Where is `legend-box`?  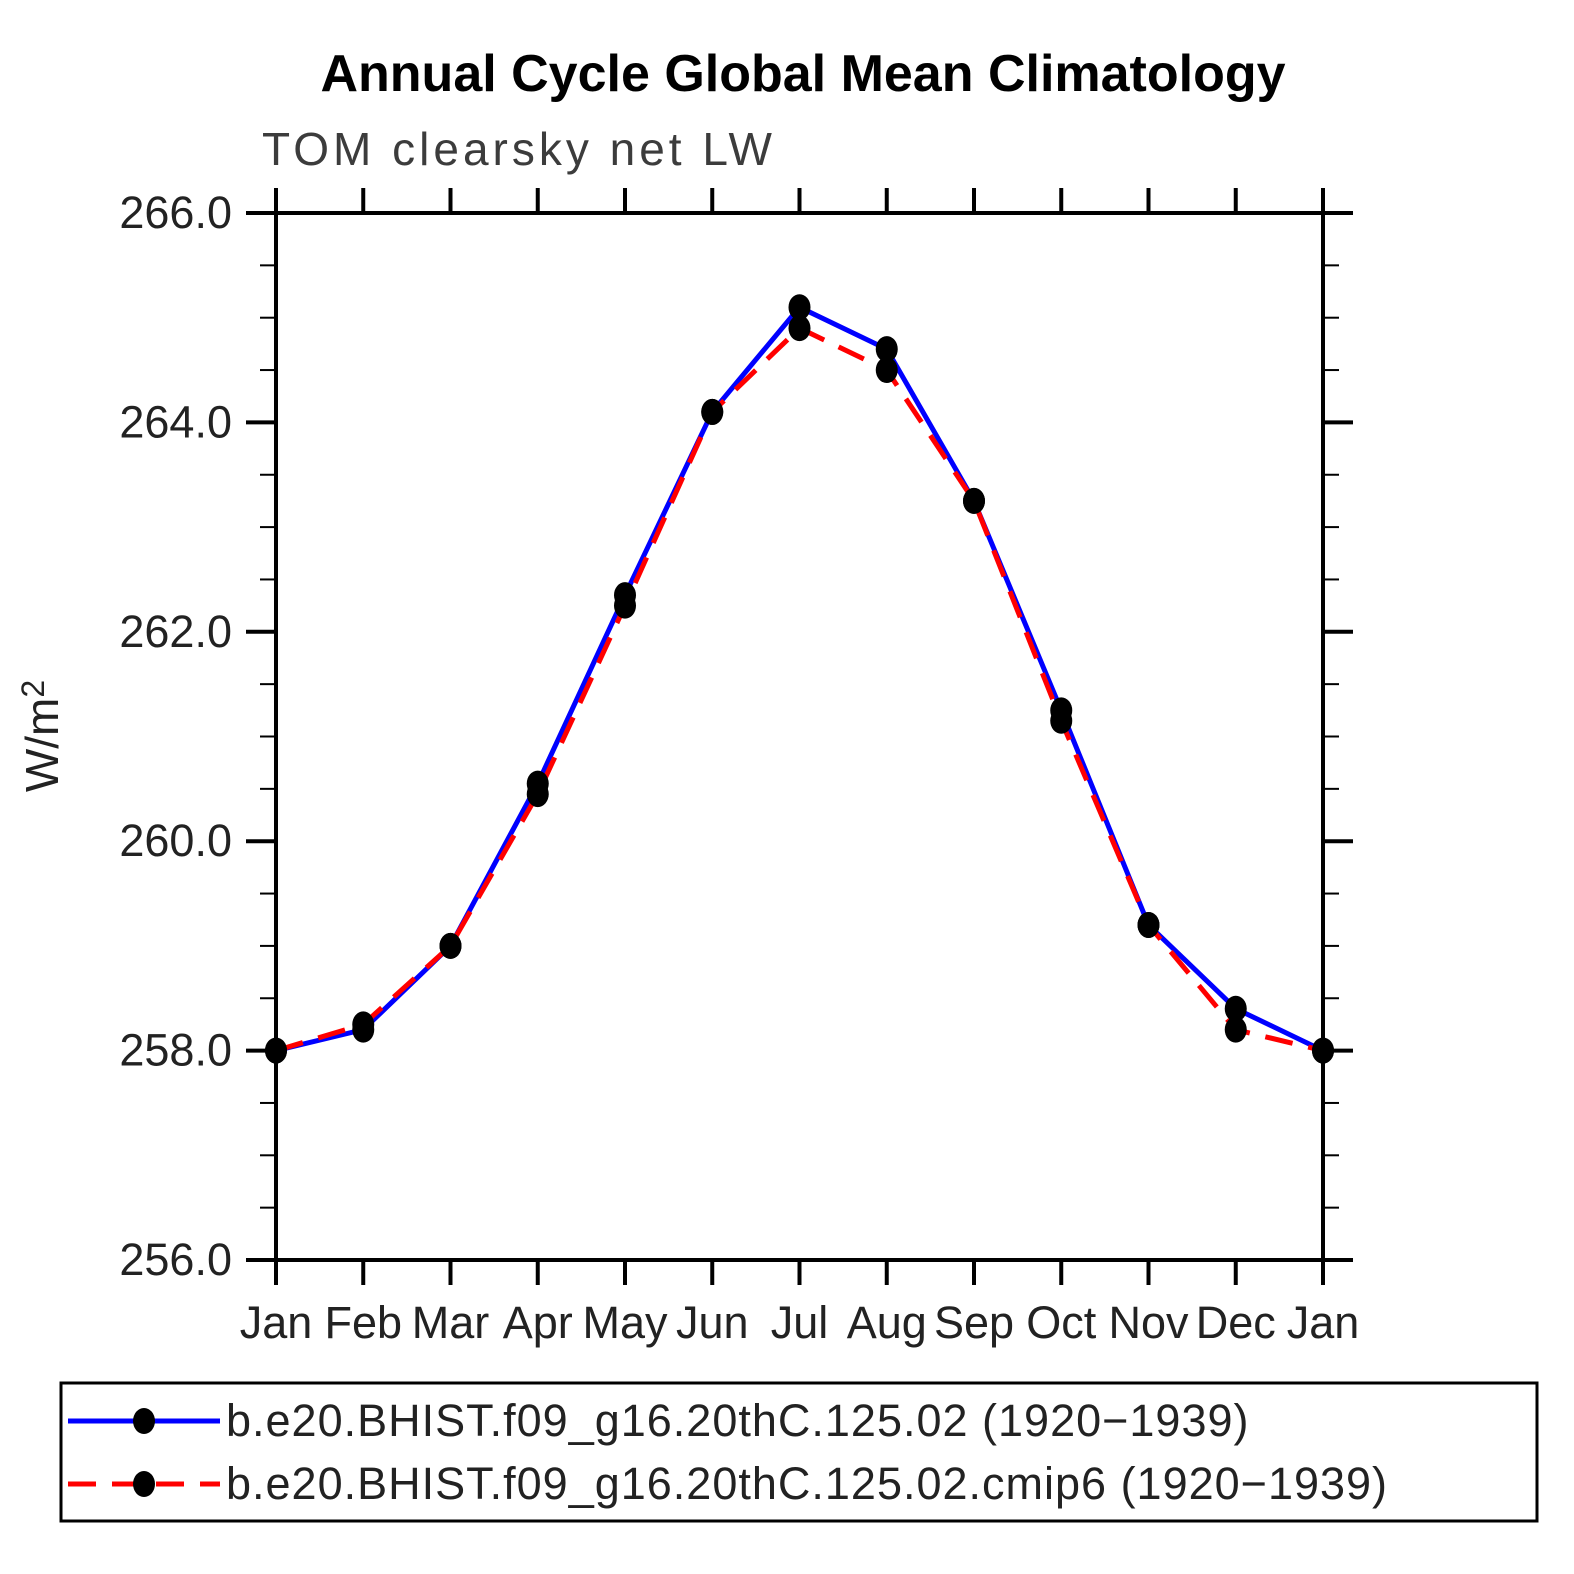
legend-box is located at coordinates (799, 1452).